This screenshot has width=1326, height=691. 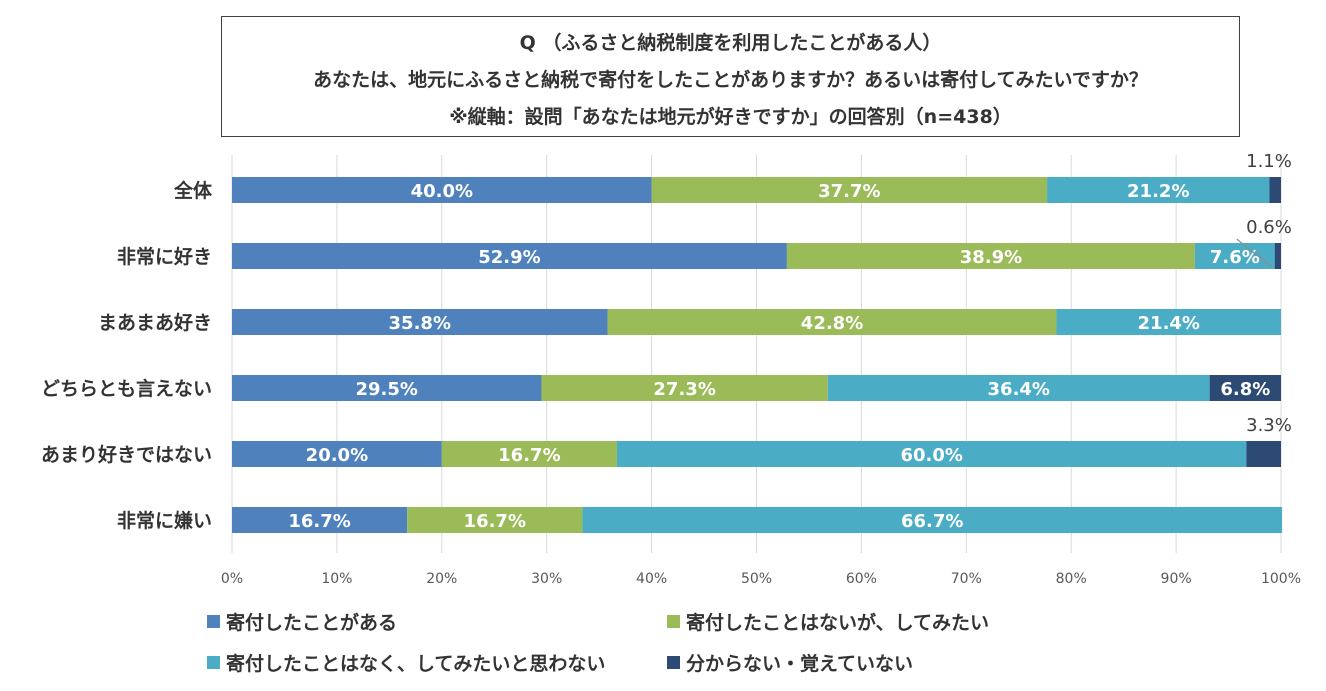 What do you see at coordinates (1176, 579) in the screenshot?
I see `x-tick-label: 90%` at bounding box center [1176, 579].